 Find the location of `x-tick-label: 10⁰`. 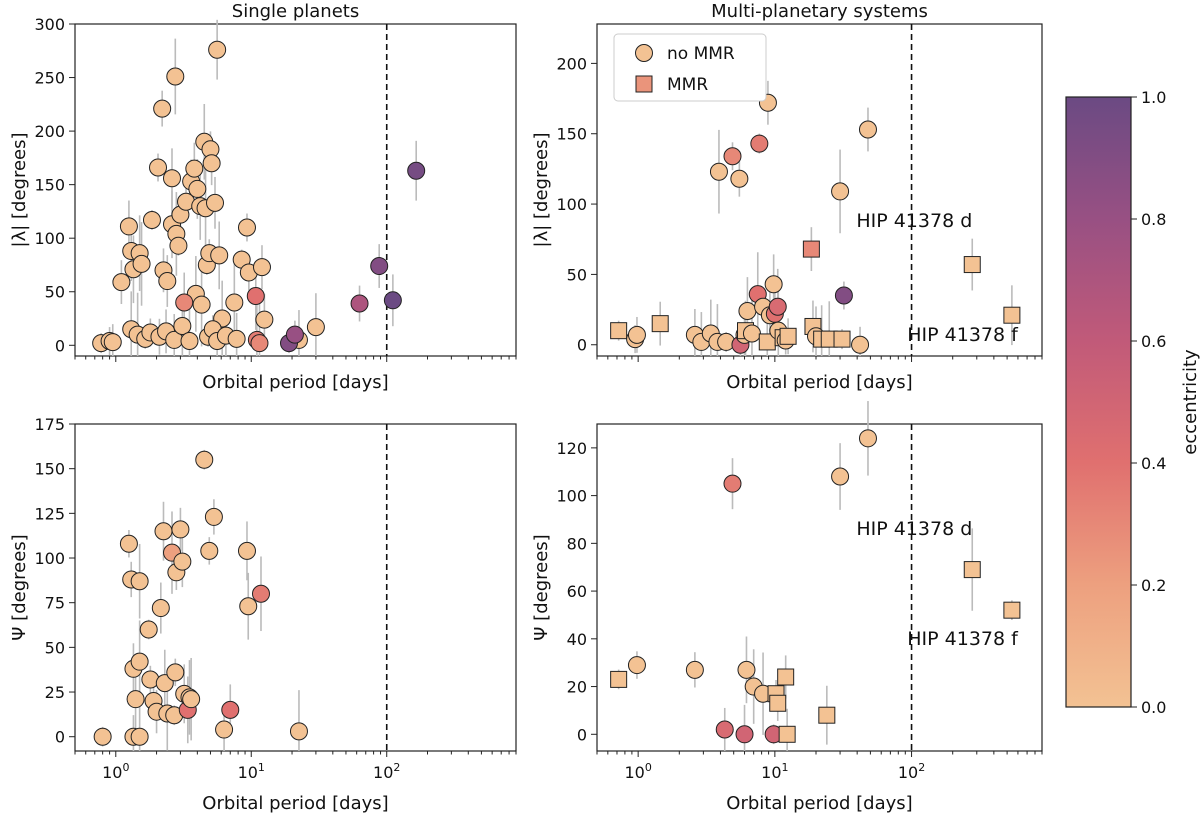

x-tick-label: 10⁰ is located at coordinates (637, 771).